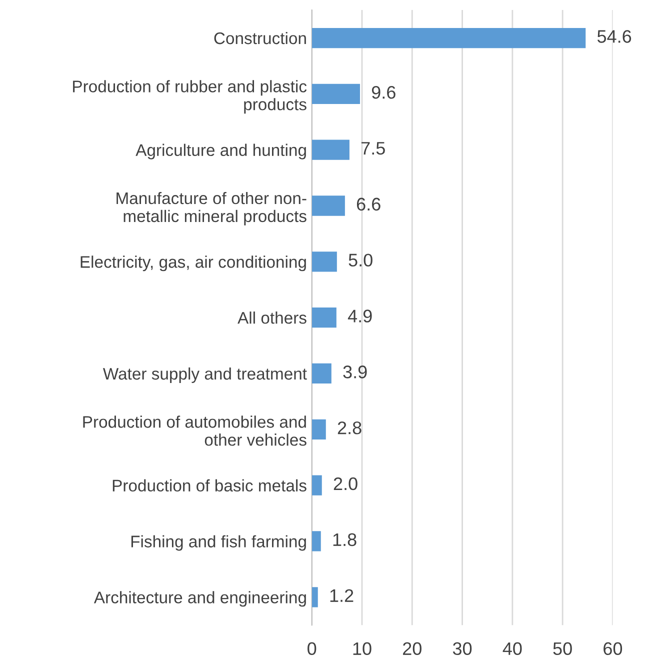 The width and height of the screenshot is (647, 670). Describe the element at coordinates (350, 427) in the screenshot. I see `data-label: 2.8` at that location.